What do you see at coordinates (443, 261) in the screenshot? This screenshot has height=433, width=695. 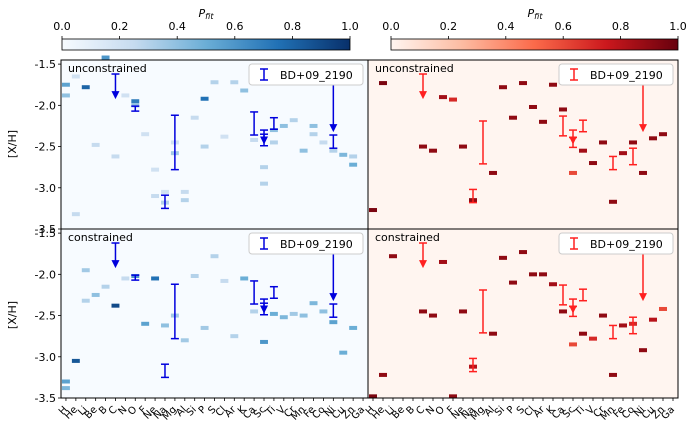 I see `heatmap-cell-o` at bounding box center [443, 261].